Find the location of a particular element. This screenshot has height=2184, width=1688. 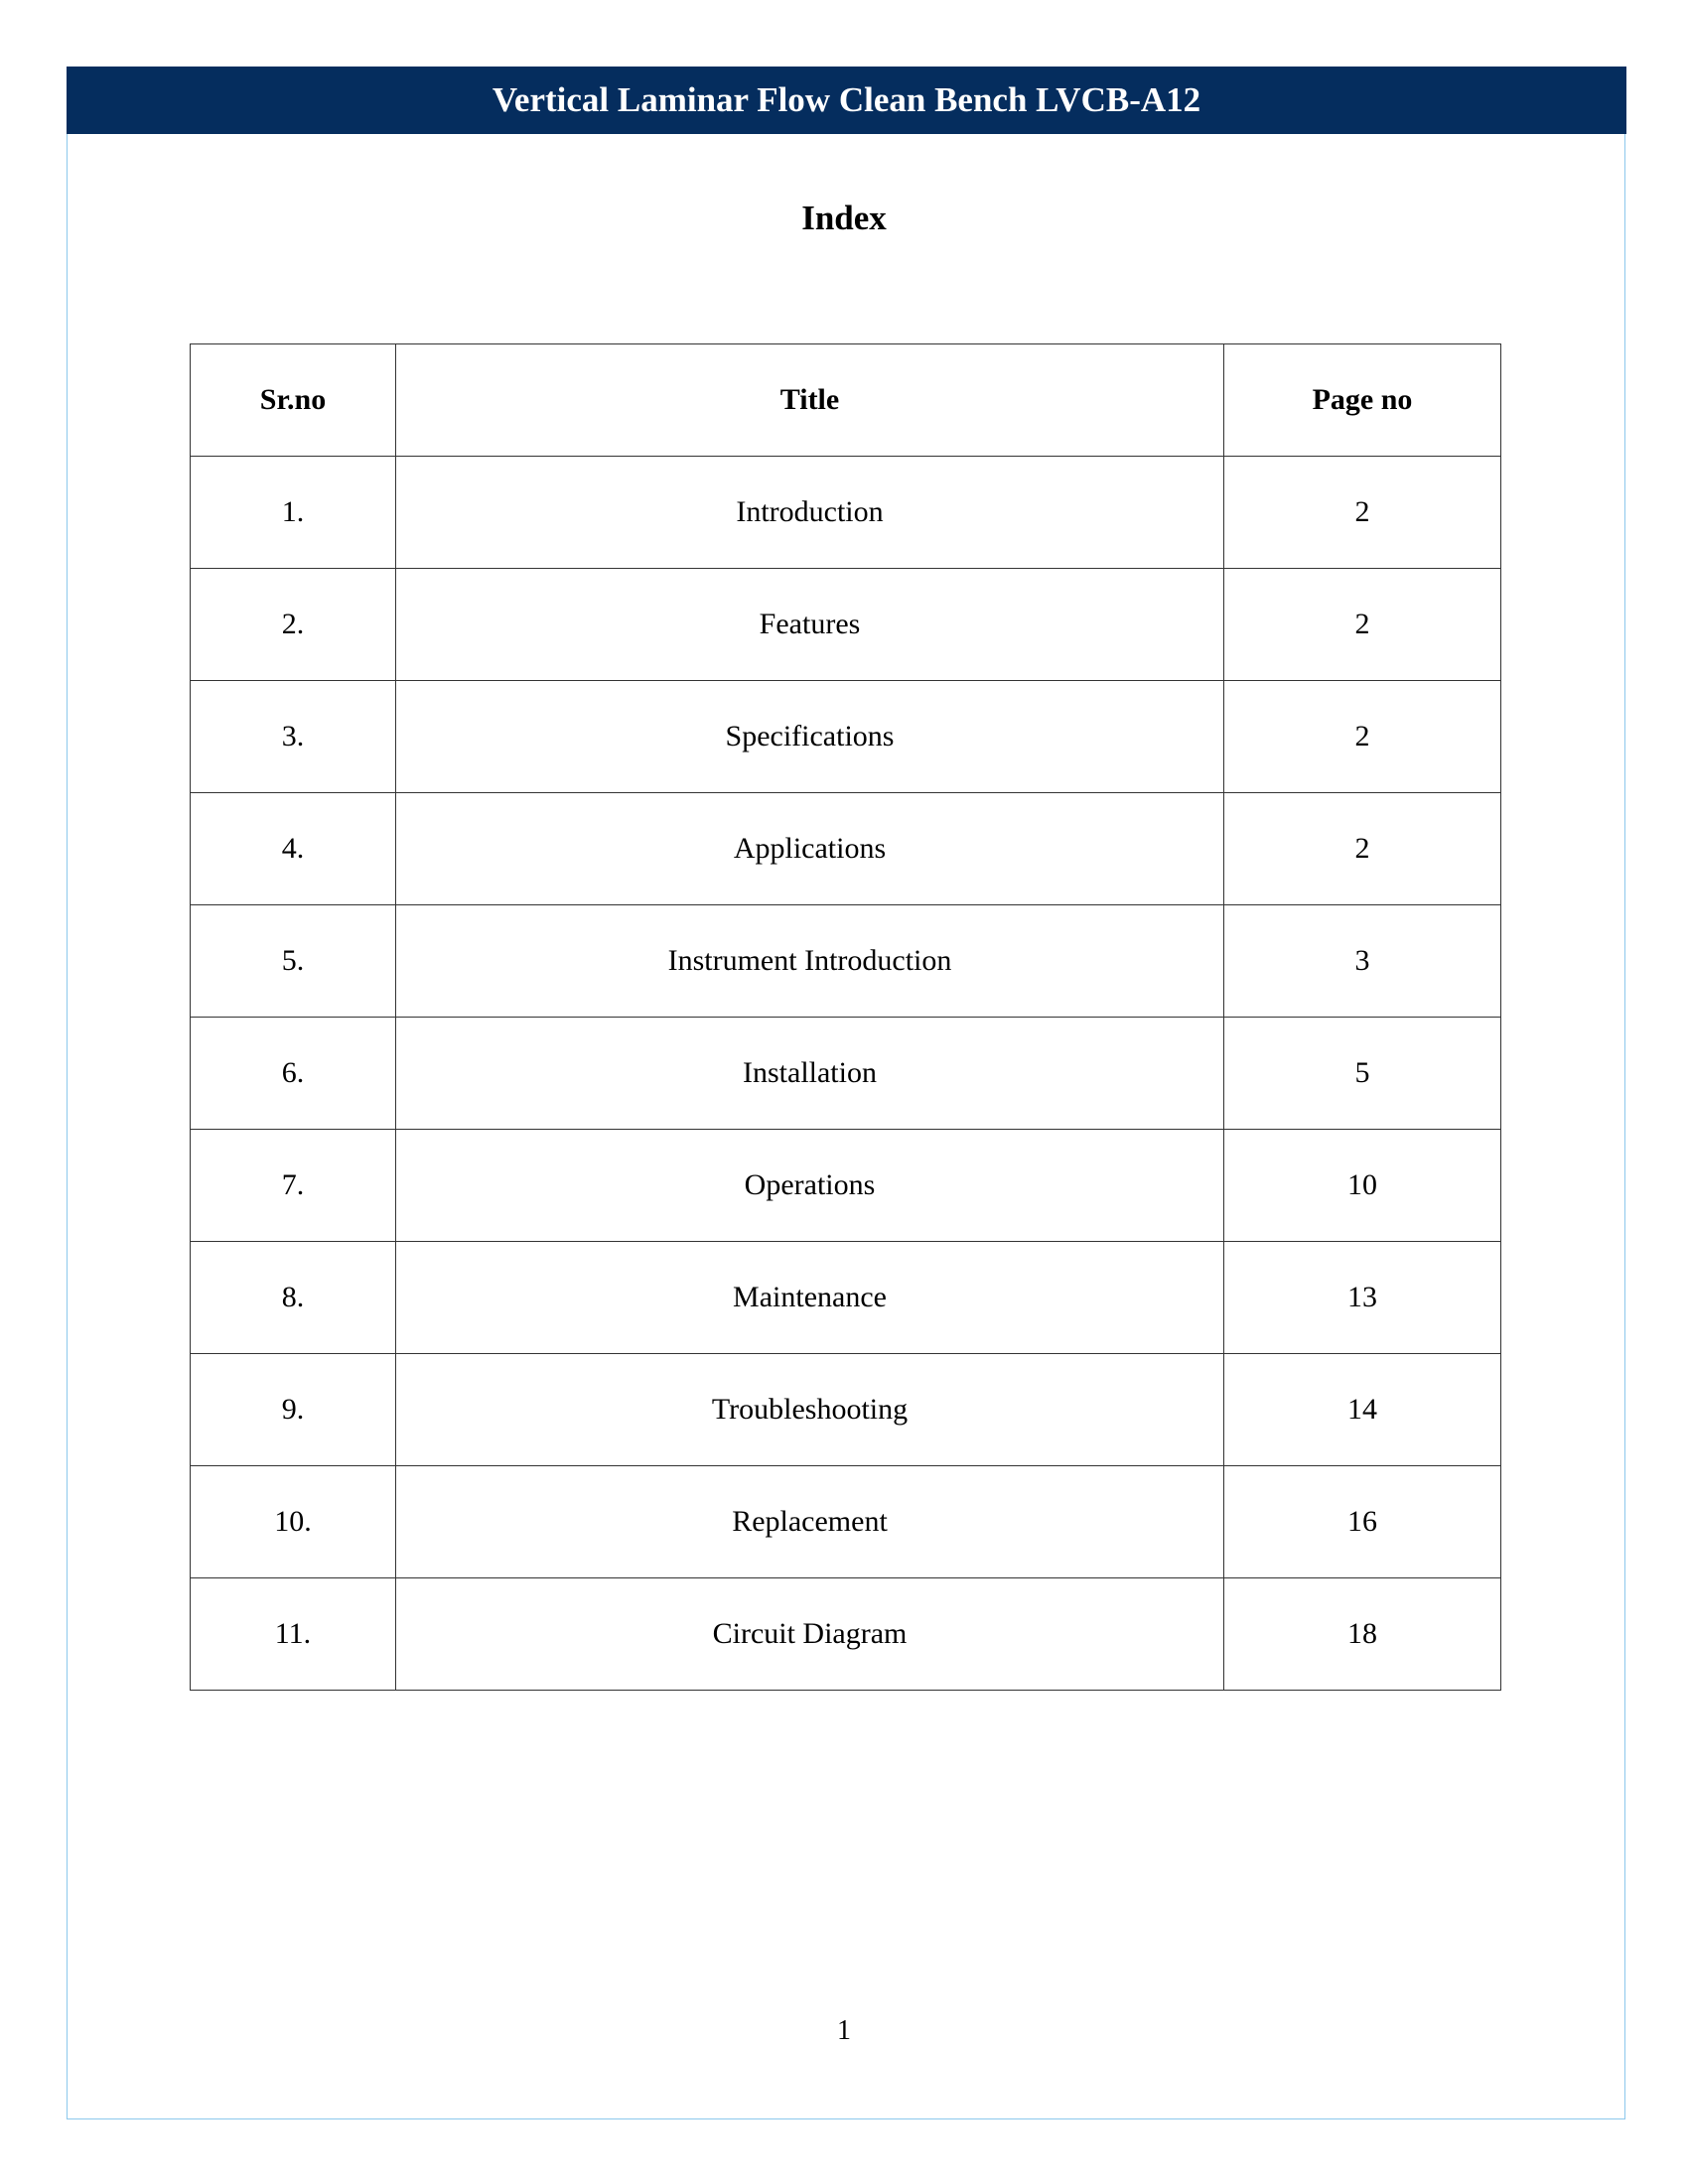

cell-page: 10 is located at coordinates (1362, 1185).